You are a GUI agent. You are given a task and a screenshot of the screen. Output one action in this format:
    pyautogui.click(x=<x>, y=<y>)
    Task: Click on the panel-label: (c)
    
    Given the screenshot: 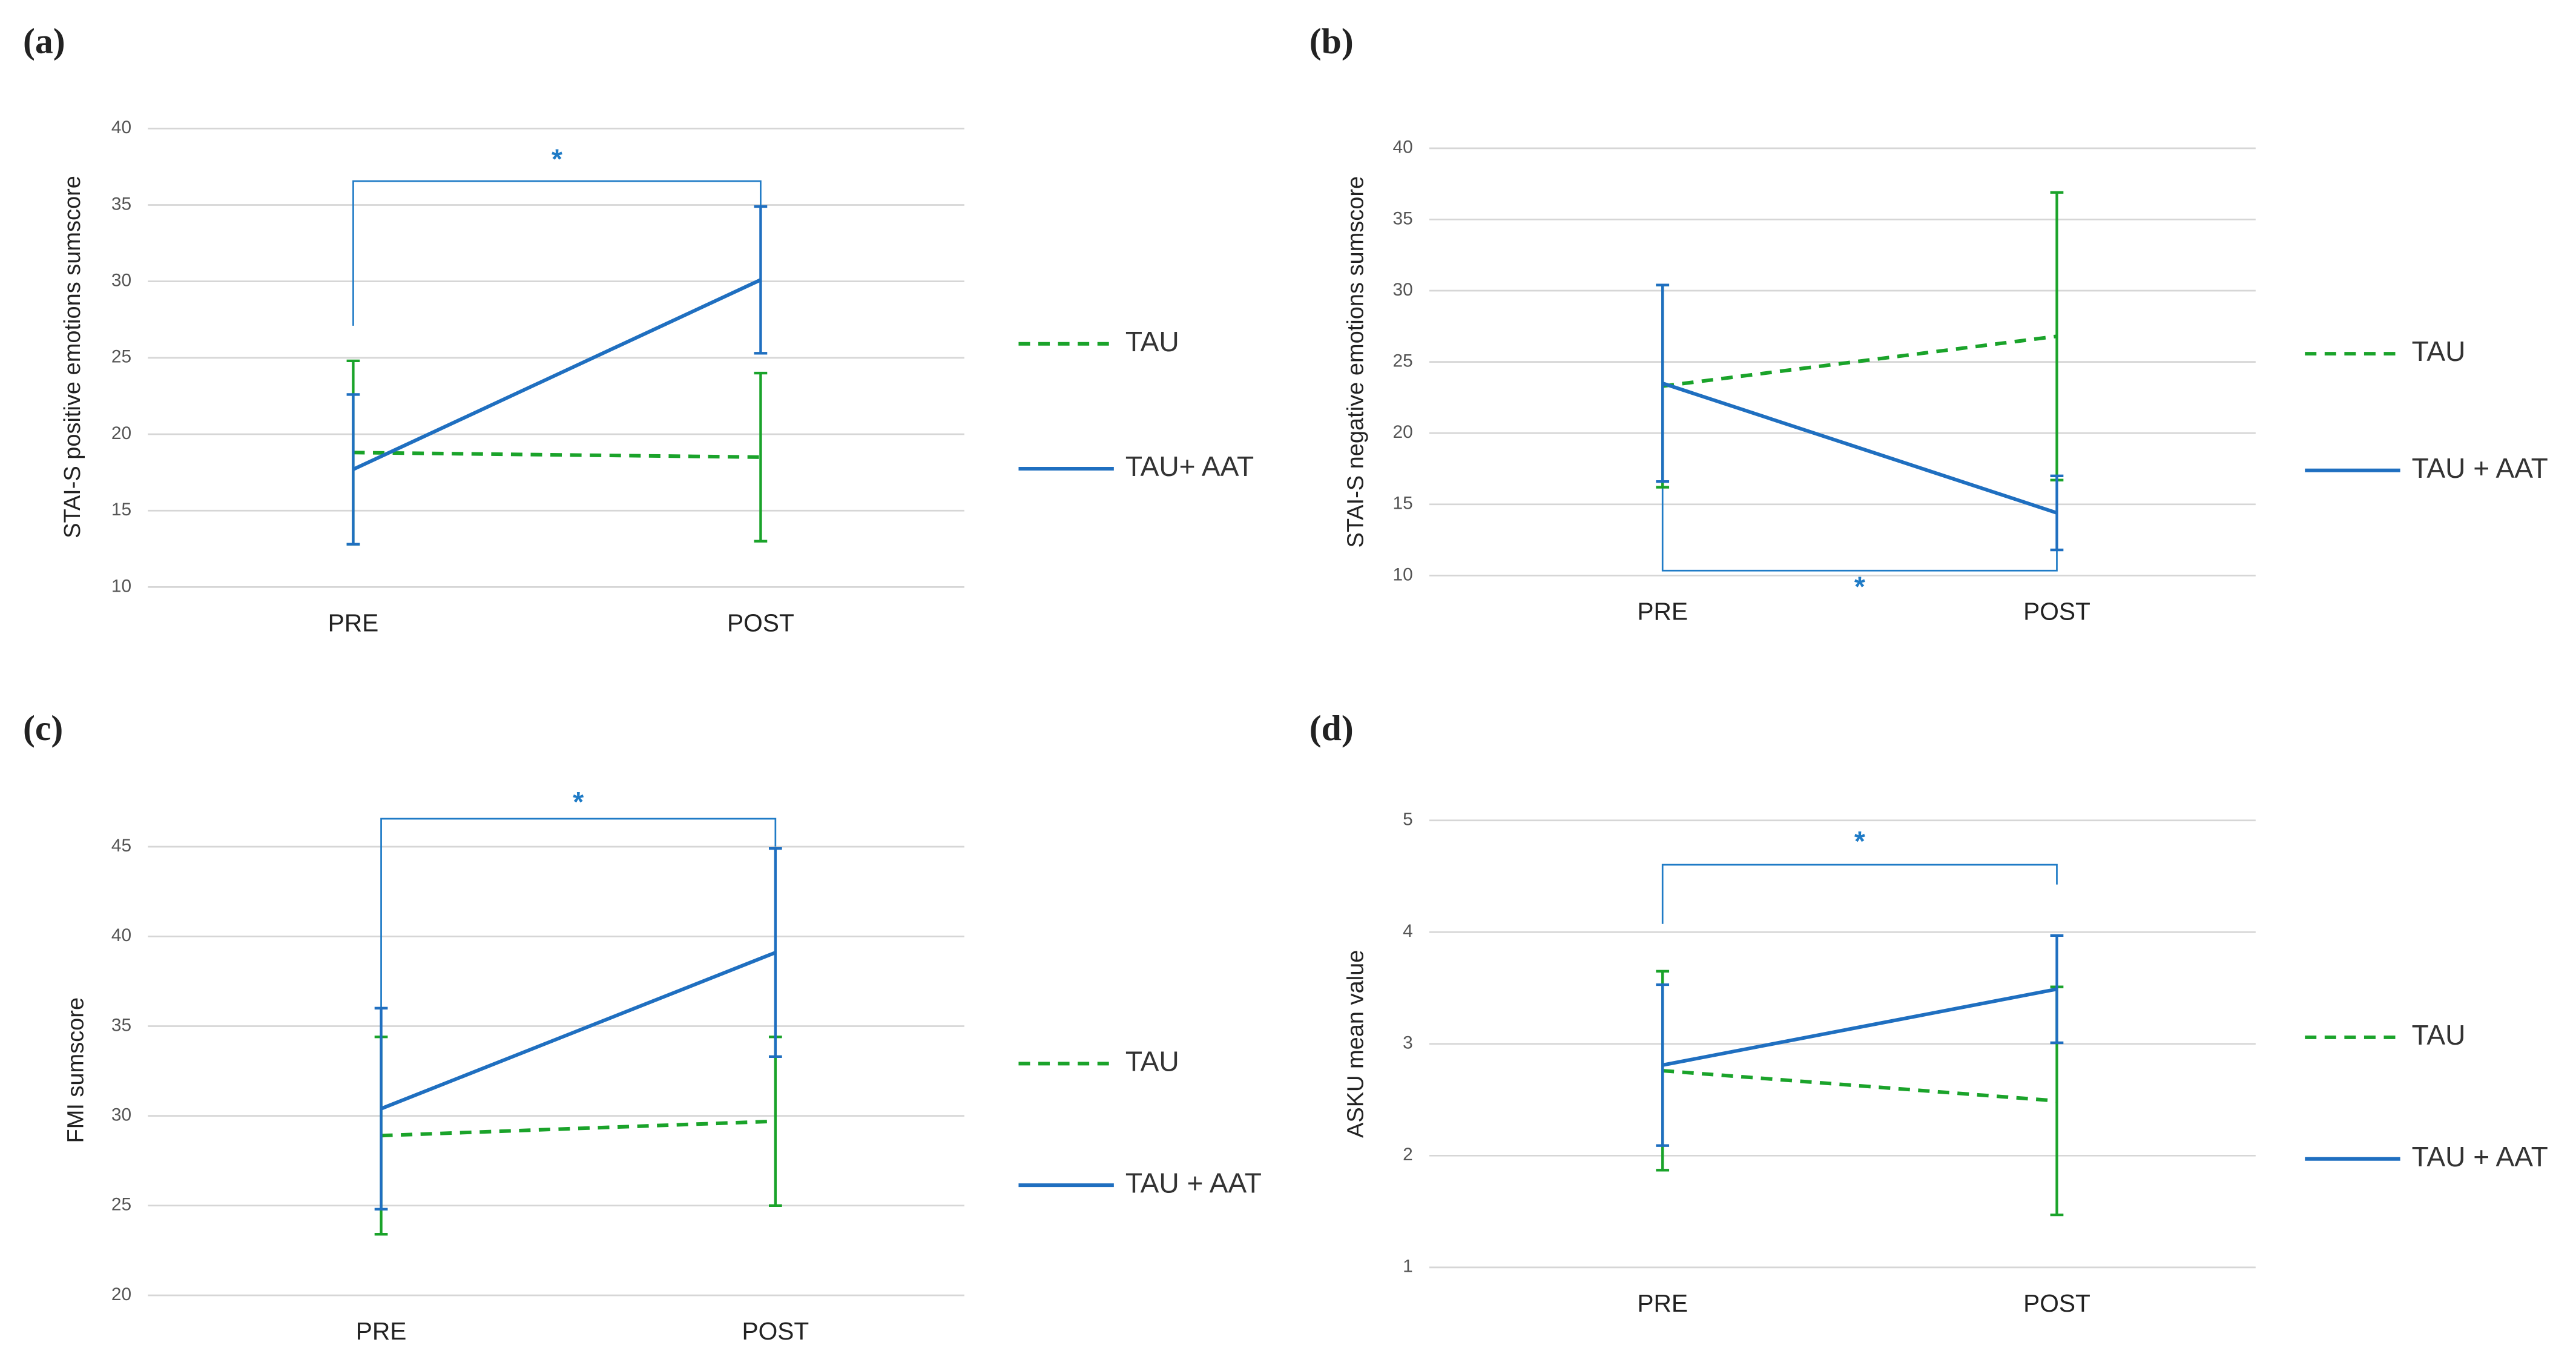 What is the action you would take?
    pyautogui.click(x=43, y=728)
    